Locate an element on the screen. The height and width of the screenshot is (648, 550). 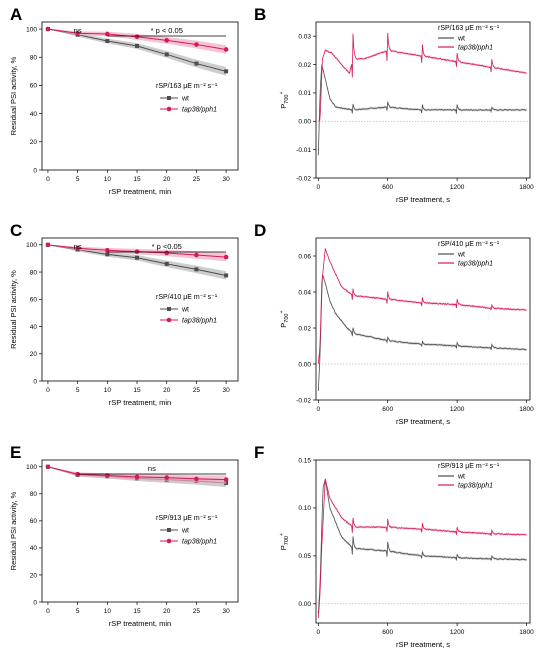
y-tick-label: 0.01 is located at coordinates (304, 93).